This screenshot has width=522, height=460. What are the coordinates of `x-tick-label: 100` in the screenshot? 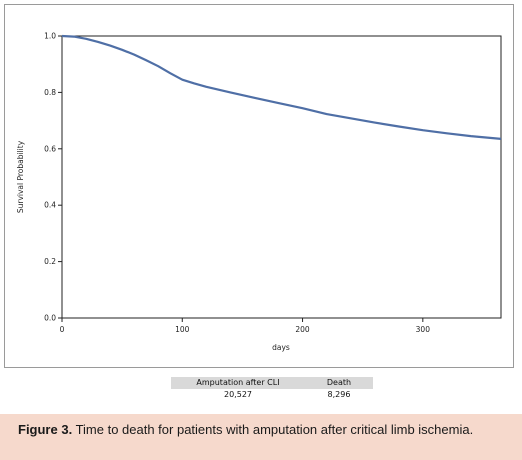 It's located at (182, 329).